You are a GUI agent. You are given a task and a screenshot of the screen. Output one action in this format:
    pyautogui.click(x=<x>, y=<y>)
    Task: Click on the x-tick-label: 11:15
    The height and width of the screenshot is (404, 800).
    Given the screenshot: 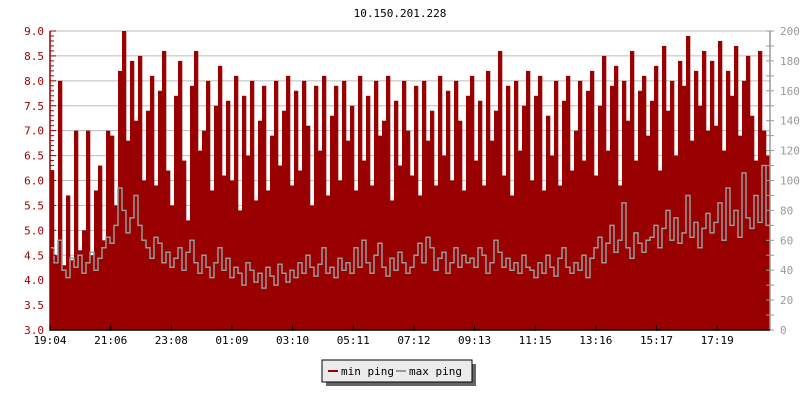 What is the action you would take?
    pyautogui.click(x=535, y=340)
    